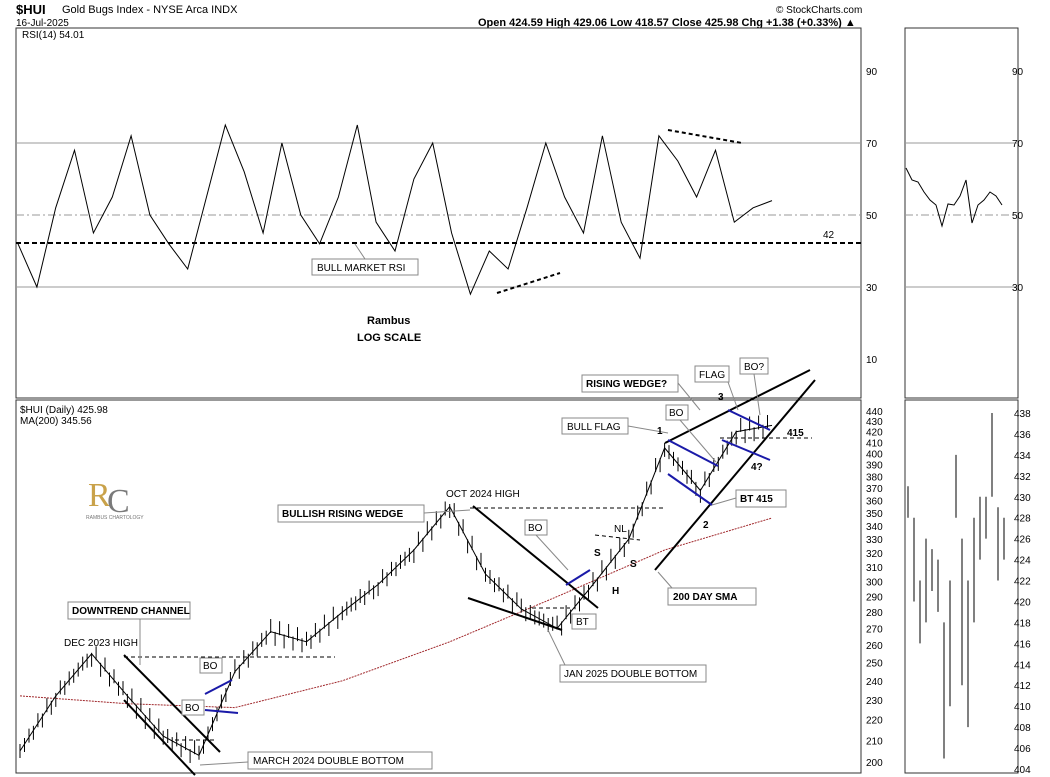 The height and width of the screenshot is (777, 1050). Describe the element at coordinates (389, 338) in the screenshot. I see `log-scale-label: LOG SCALE` at that location.